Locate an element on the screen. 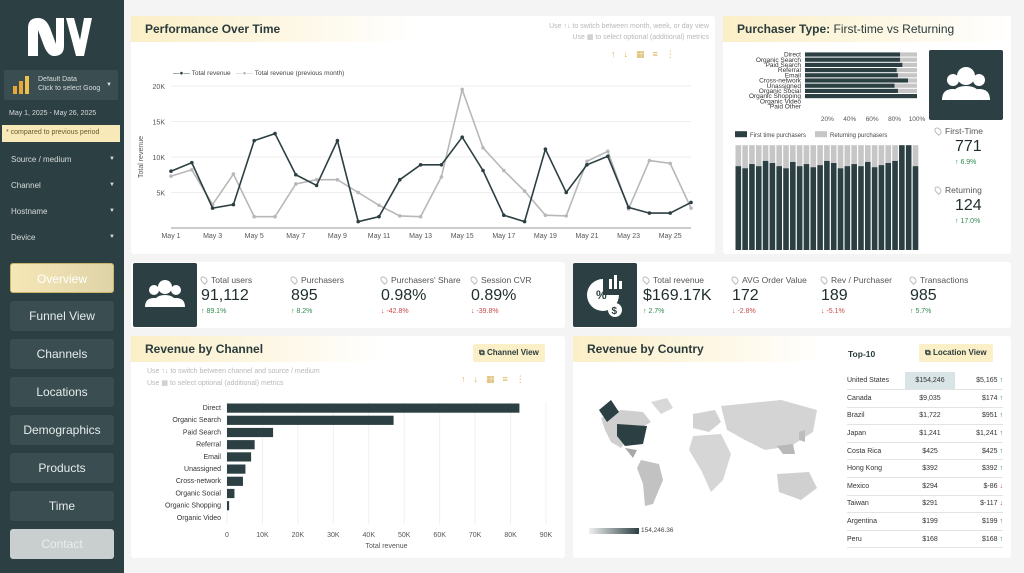 The width and height of the screenshot is (1024, 573). table-row: Hong Kong $392 $392 ↑ is located at coordinates (925, 469).